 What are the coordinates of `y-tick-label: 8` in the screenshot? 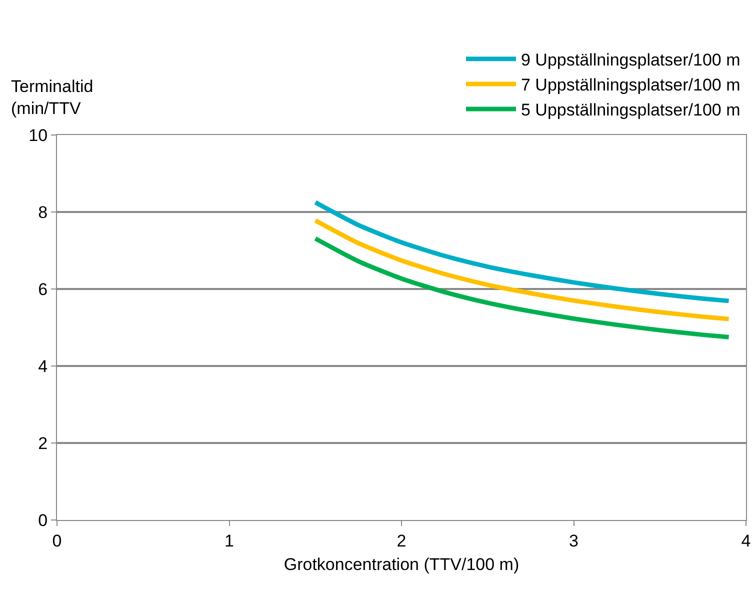 It's located at (43, 212).